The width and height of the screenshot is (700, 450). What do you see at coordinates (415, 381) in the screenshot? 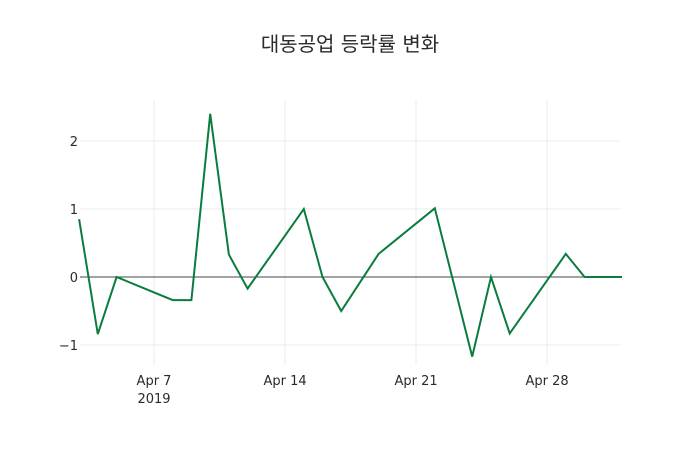
I see `x-tick-label: Apr 21` at bounding box center [415, 381].